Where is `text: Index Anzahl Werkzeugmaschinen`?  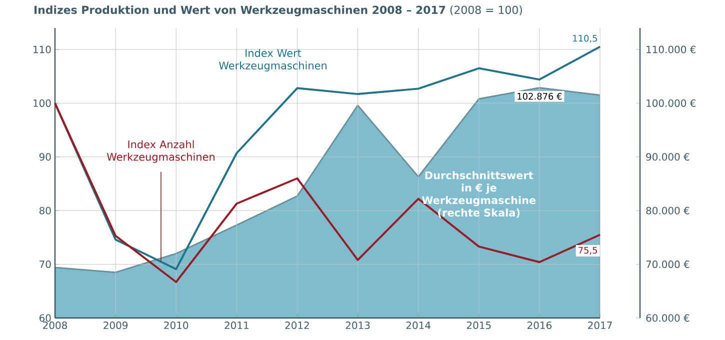
text: Index Anzahl Werkzeugmaschinen is located at coordinates (160, 151).